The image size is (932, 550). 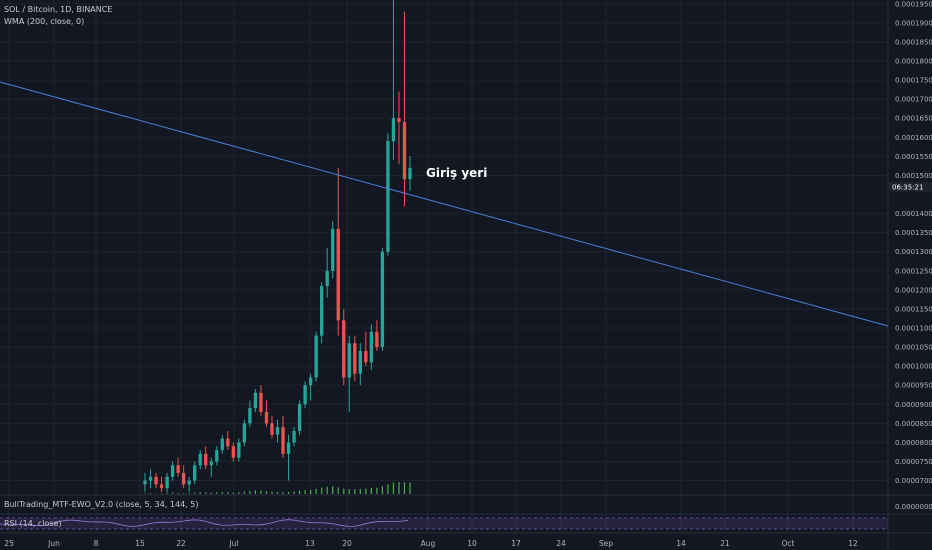 What do you see at coordinates (457, 173) in the screenshot?
I see `entry-annotation: Giriş yeri` at bounding box center [457, 173].